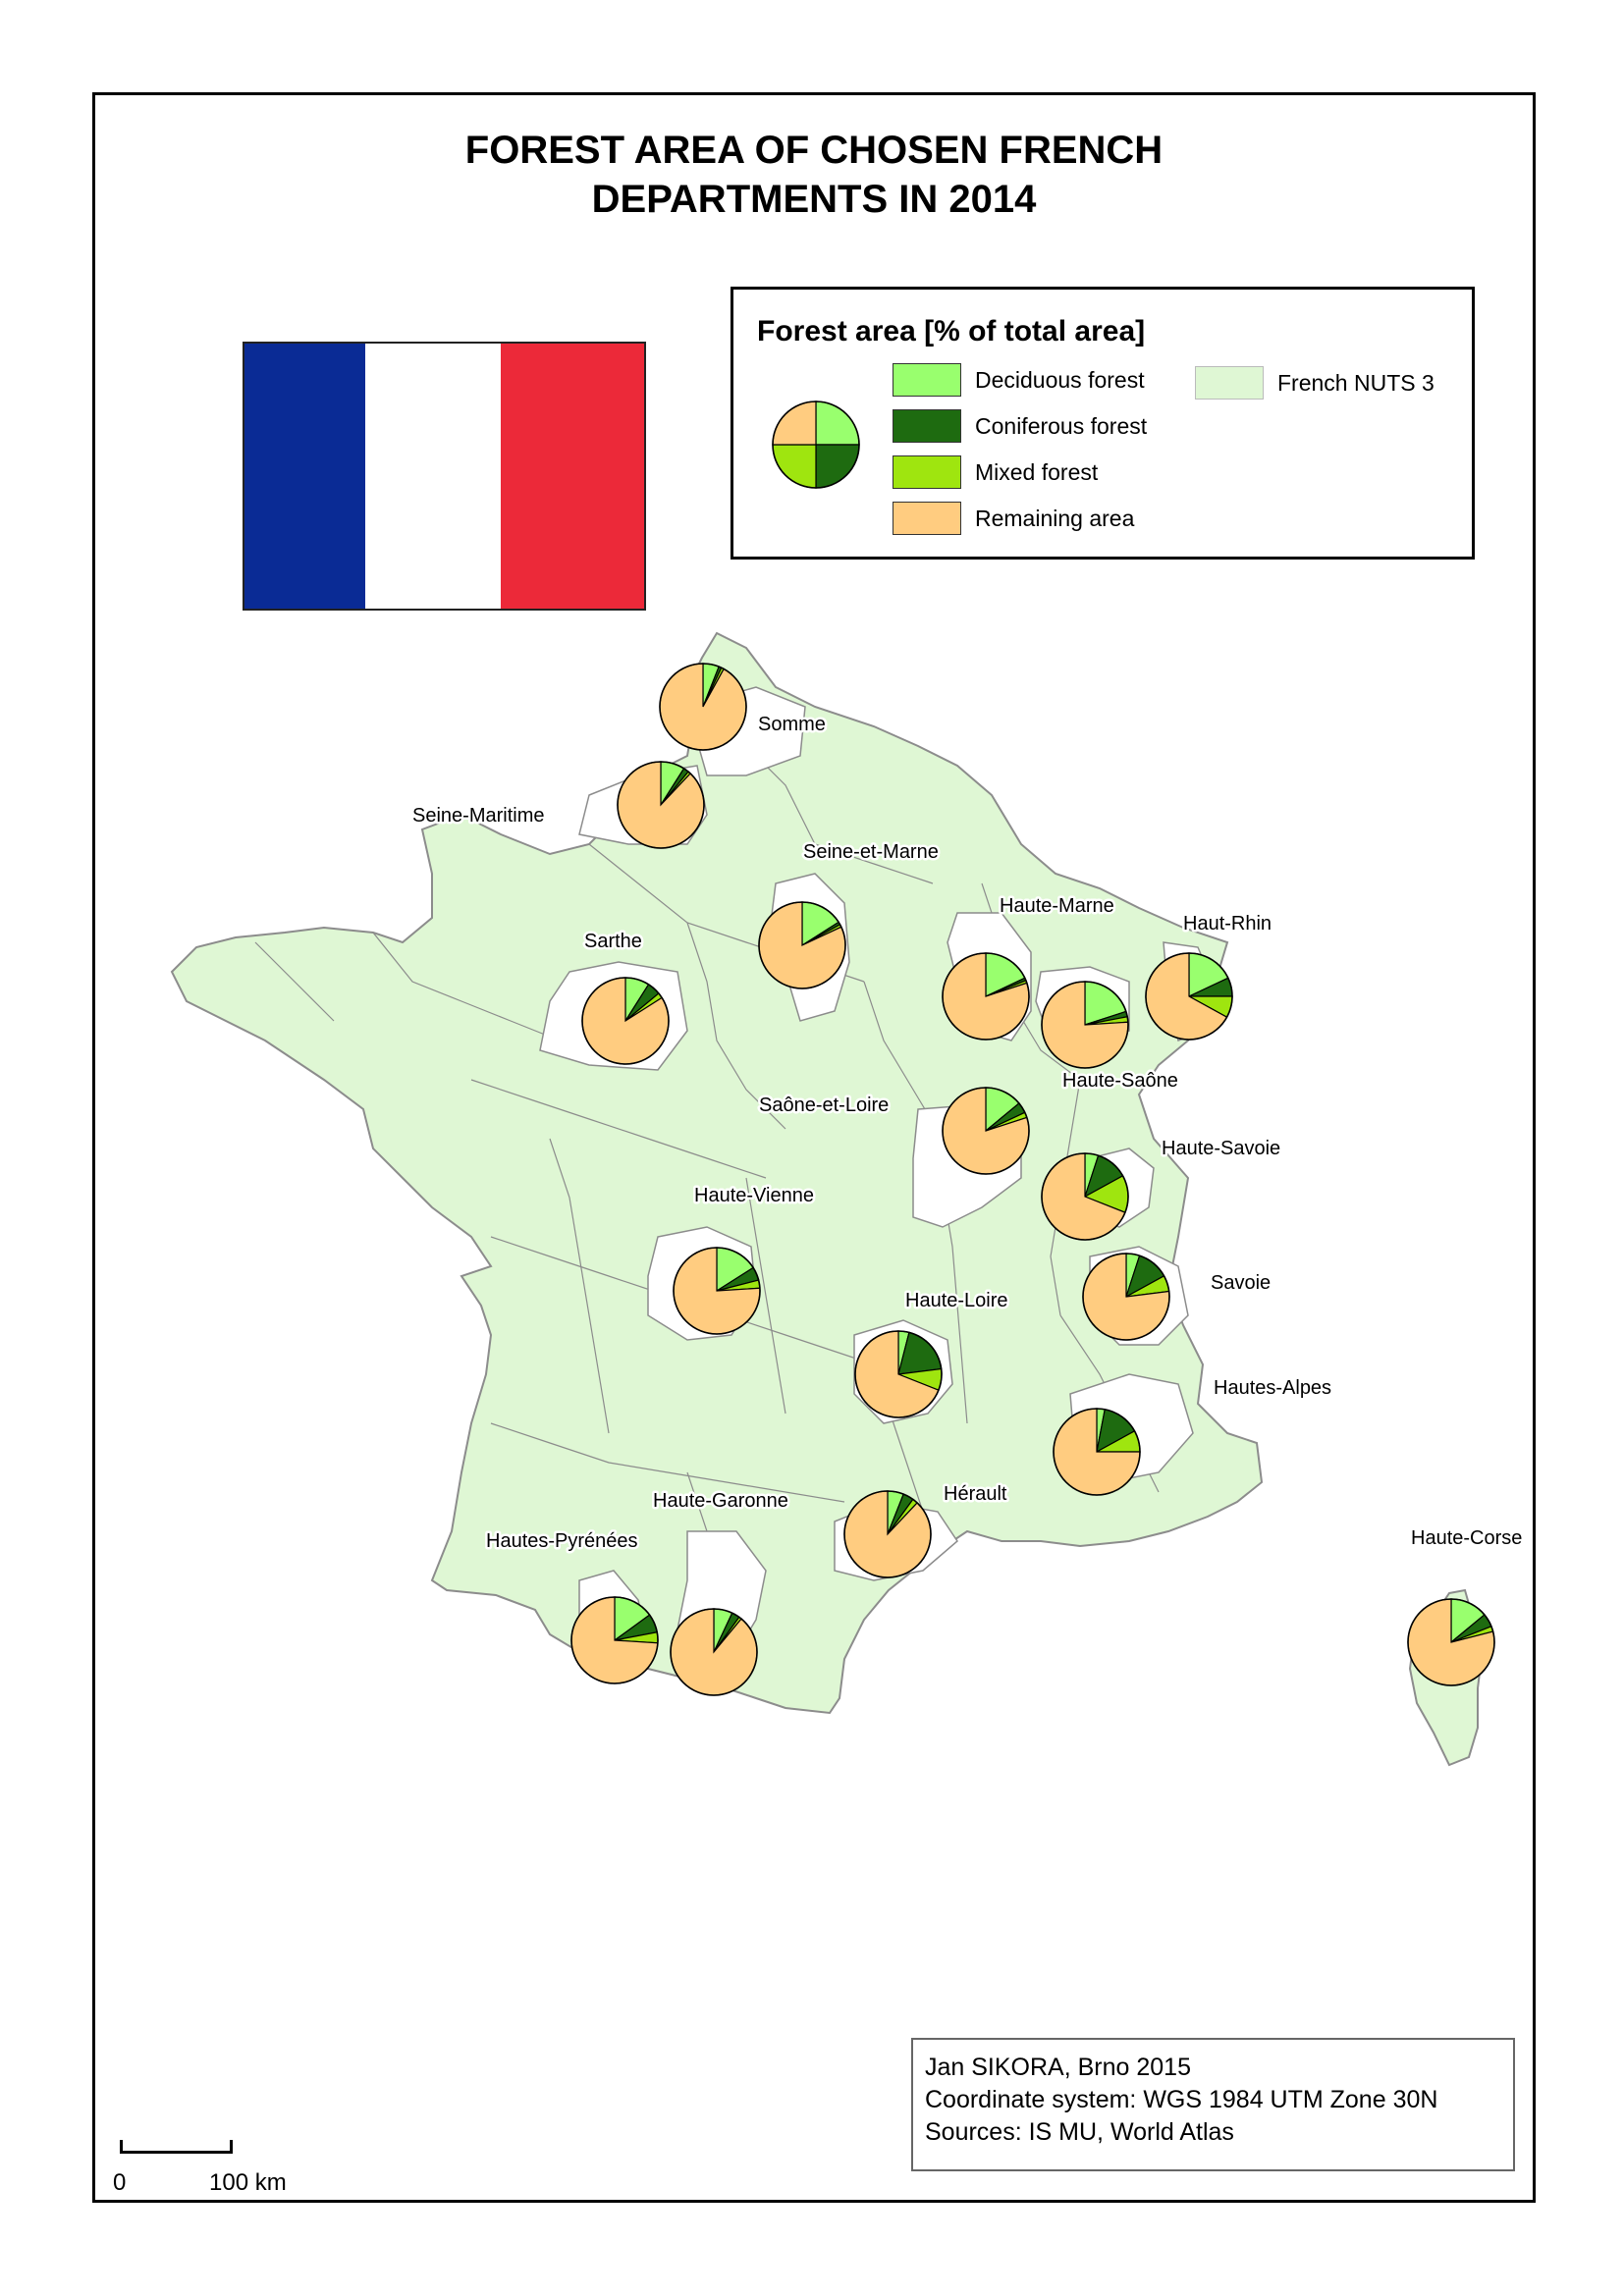 The width and height of the screenshot is (1624, 2296). I want to click on flag-stripe-blue, so click(304, 476).